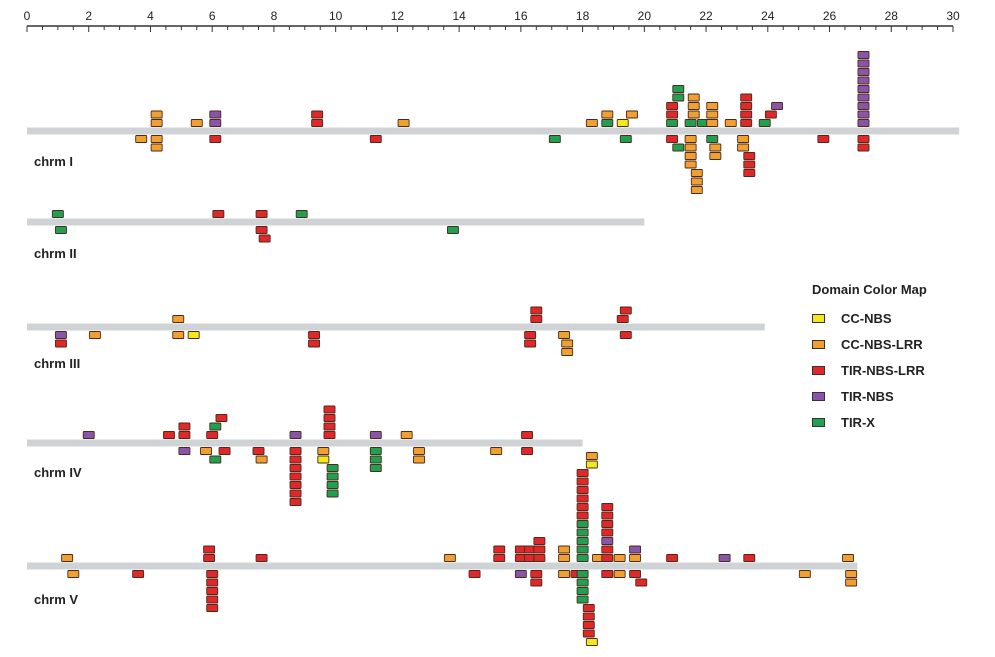 The width and height of the screenshot is (995, 657). What do you see at coordinates (57, 363) in the screenshot?
I see `chromosome-label: chrm III` at bounding box center [57, 363].